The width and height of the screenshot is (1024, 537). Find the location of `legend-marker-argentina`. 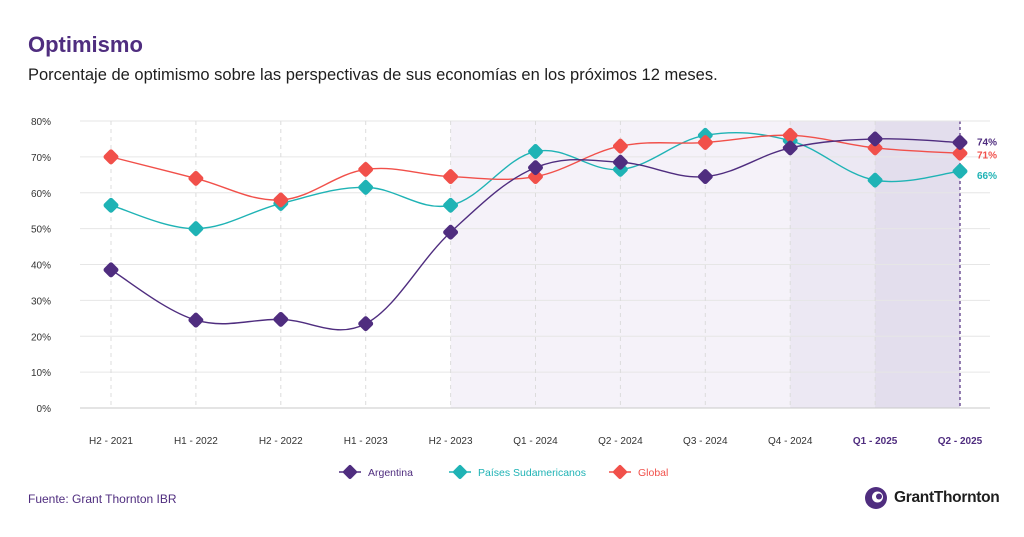

legend-marker-argentina is located at coordinates (350, 472).